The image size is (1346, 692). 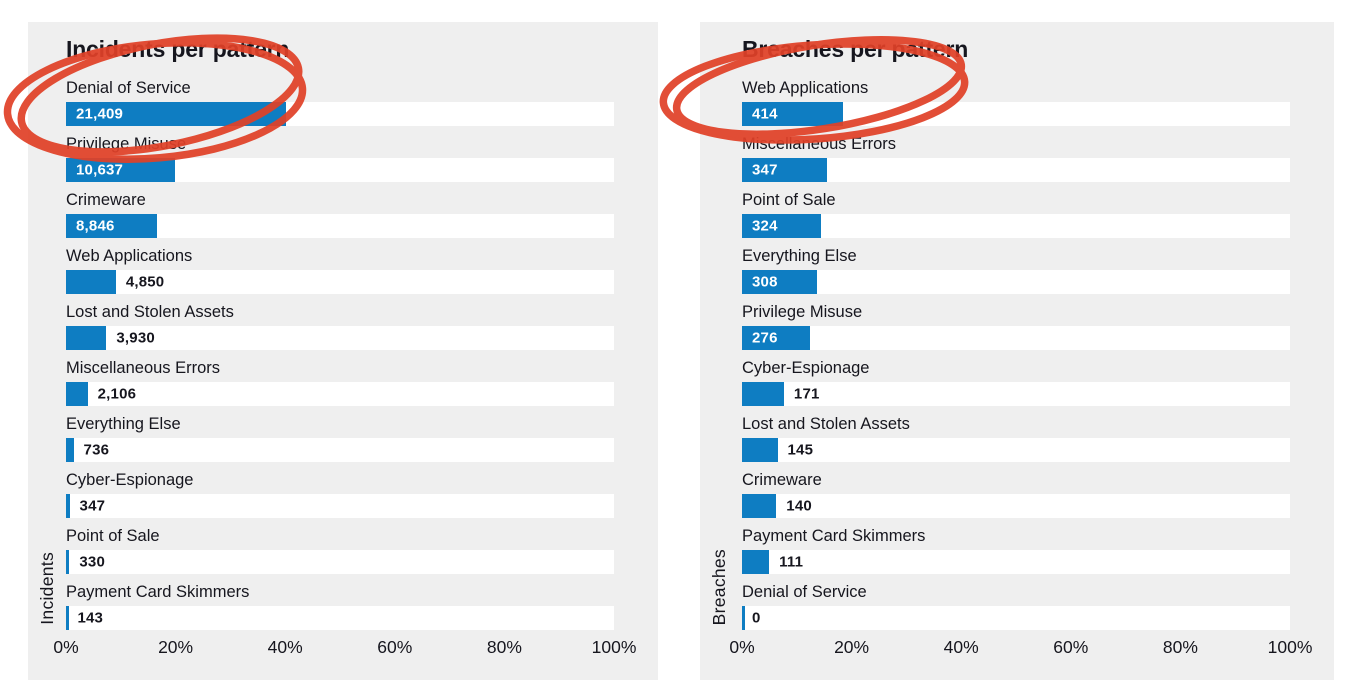 What do you see at coordinates (1016, 450) in the screenshot?
I see `bar-track: 145` at bounding box center [1016, 450].